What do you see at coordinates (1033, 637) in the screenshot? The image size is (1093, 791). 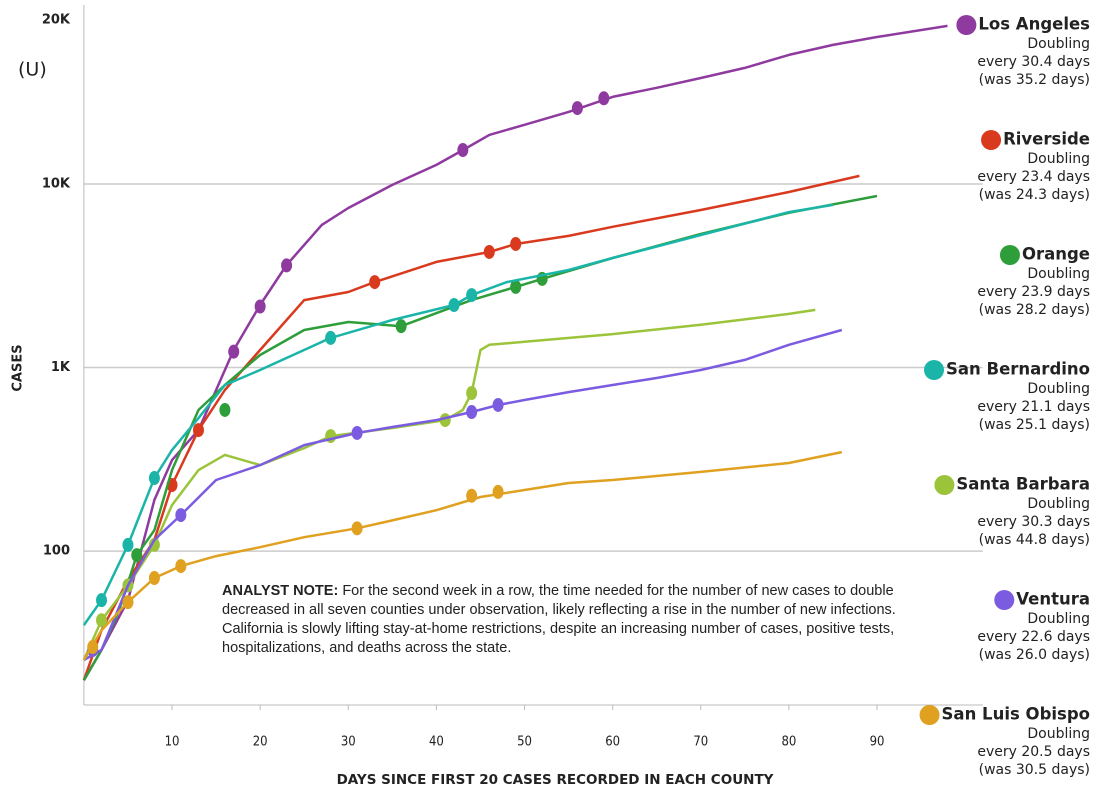 I see `legend-doubling: every 22.6 days` at bounding box center [1033, 637].